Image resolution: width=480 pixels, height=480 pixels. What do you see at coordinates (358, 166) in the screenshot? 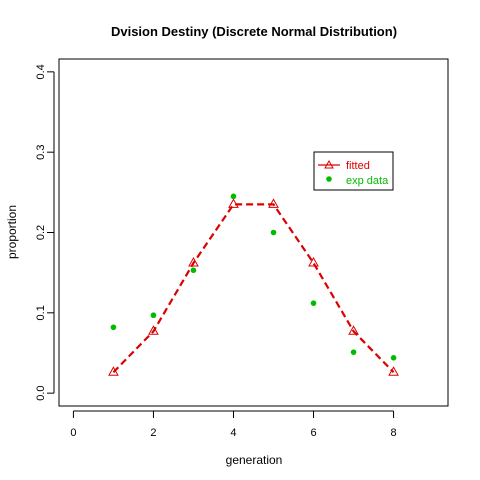
I see `legend-label-fitted: fitted` at bounding box center [358, 166].